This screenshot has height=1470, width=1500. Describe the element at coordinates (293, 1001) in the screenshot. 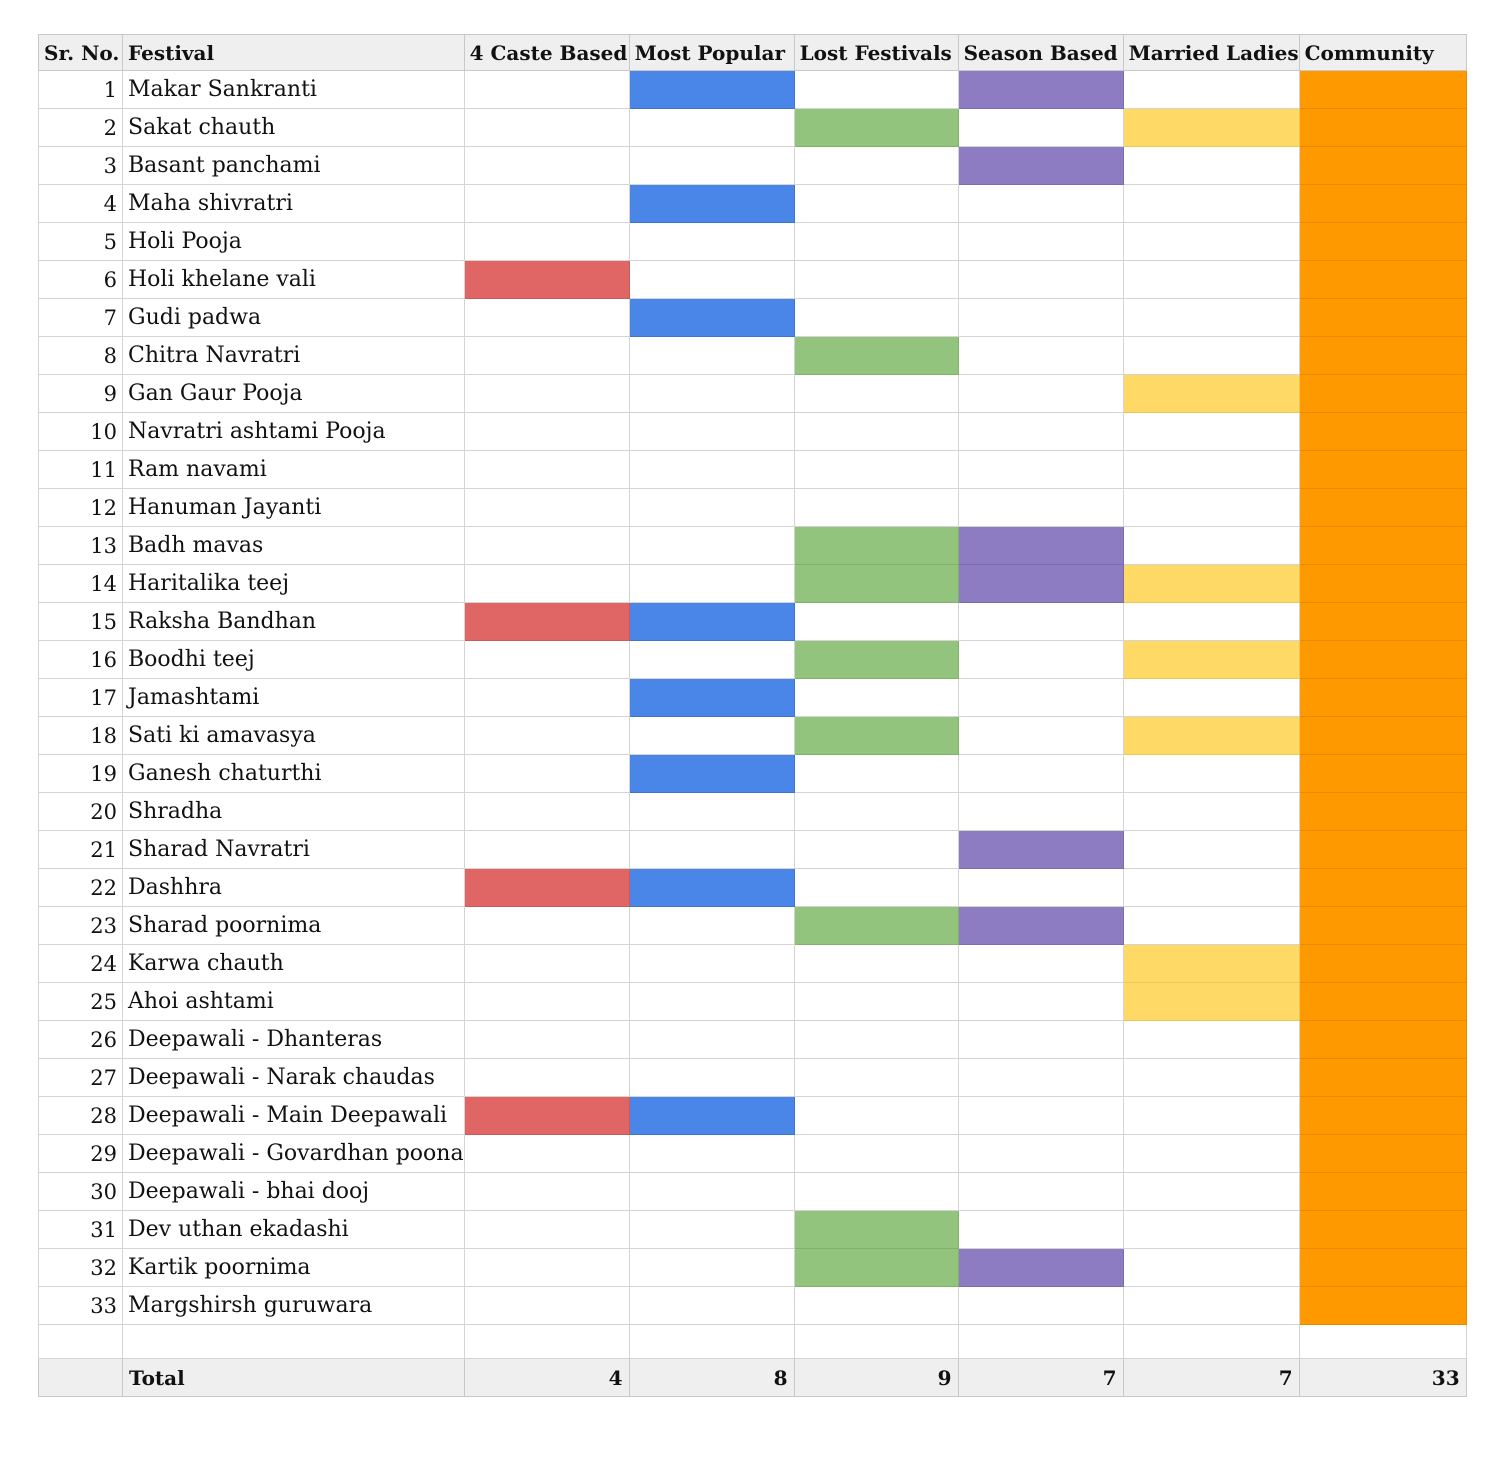

I see `festival-name-cell: Ahoi ashtami` at that location.